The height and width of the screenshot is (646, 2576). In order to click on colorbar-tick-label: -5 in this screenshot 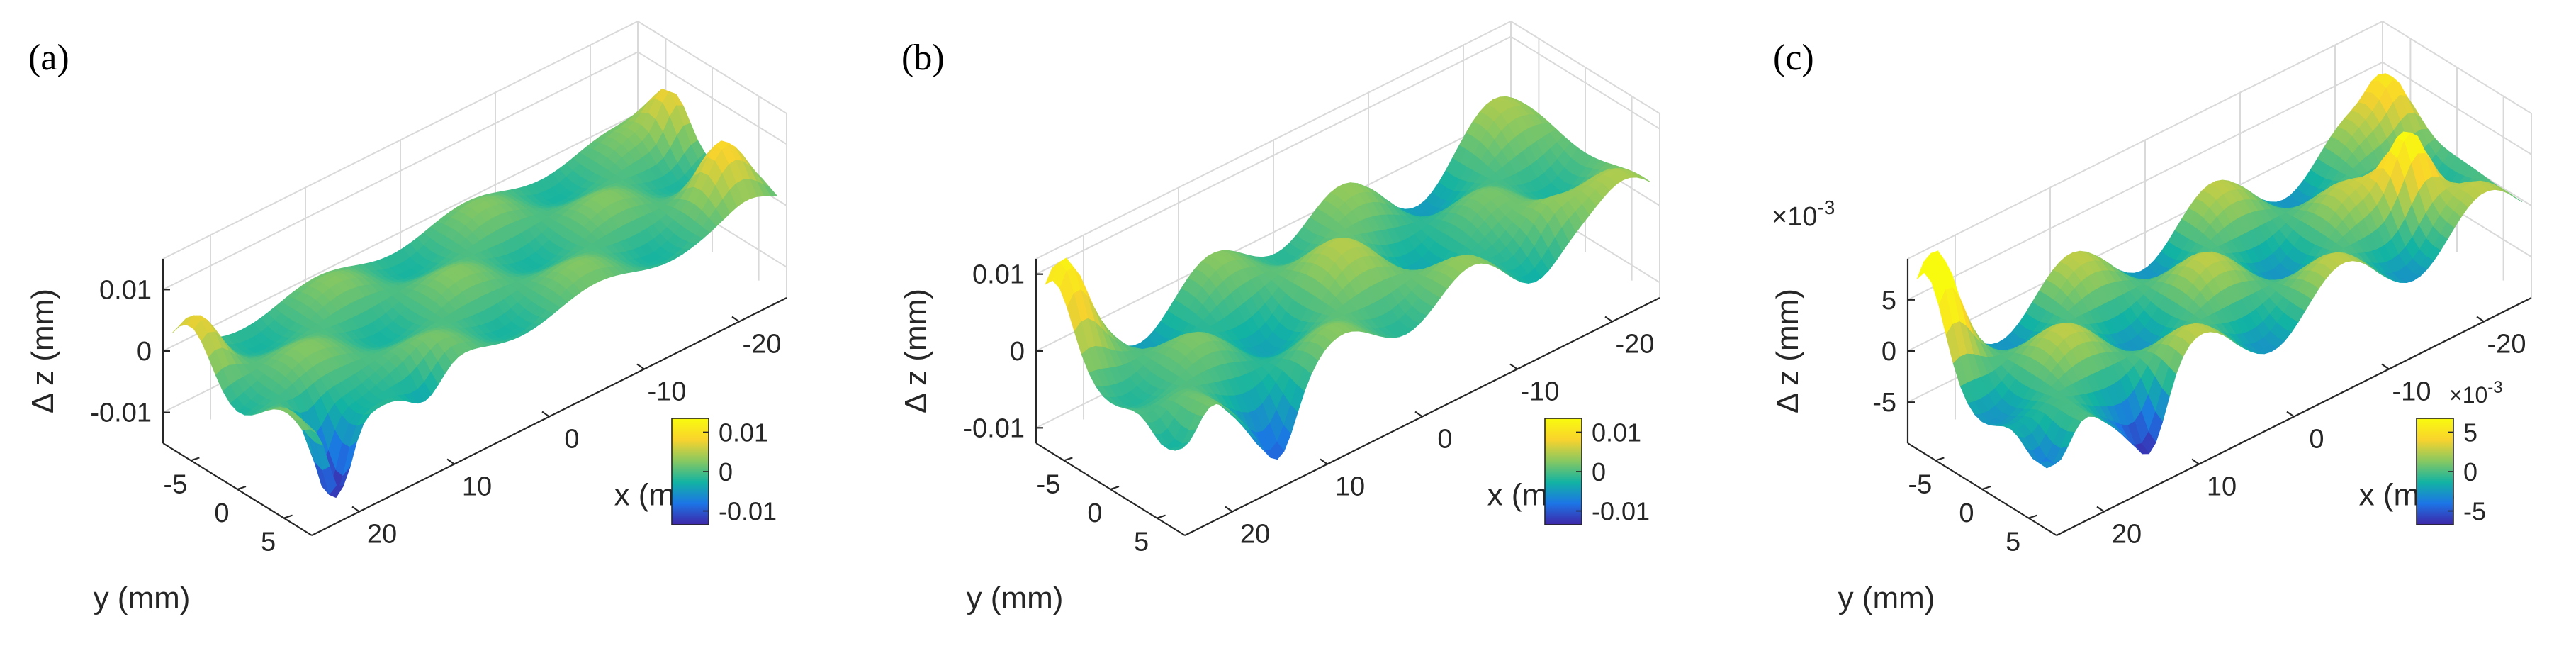, I will do `click(2474, 512)`.